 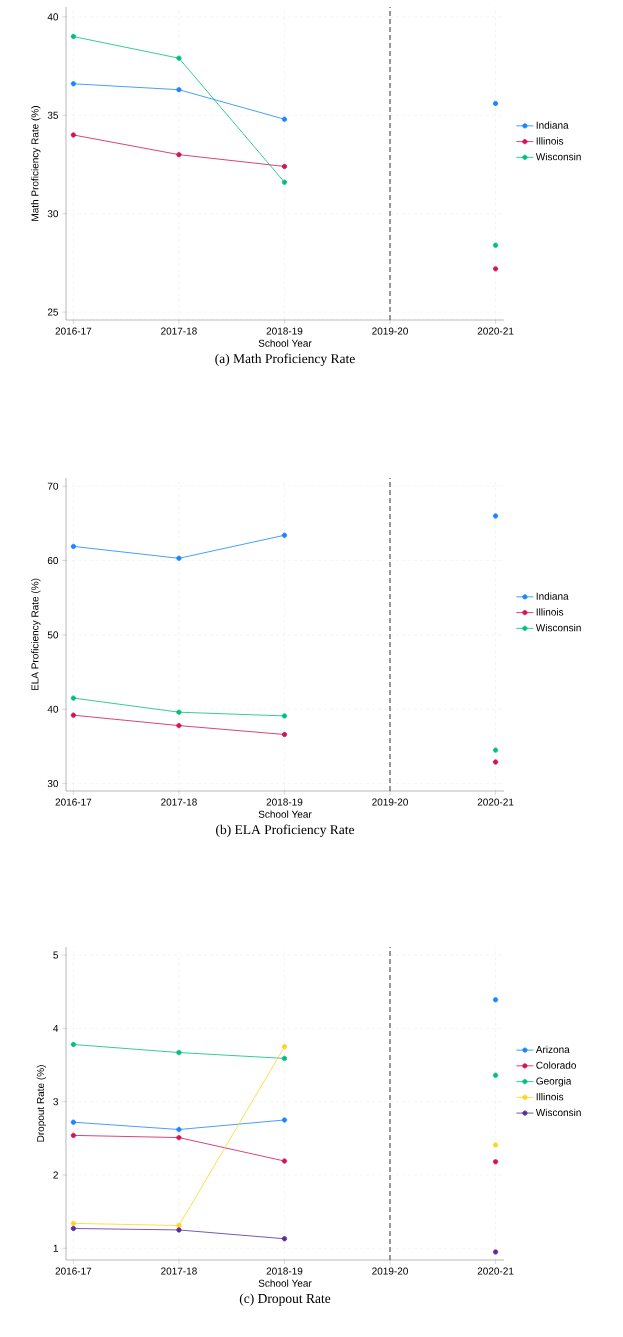 I want to click on y-tick-label: 1, so click(x=55, y=1248).